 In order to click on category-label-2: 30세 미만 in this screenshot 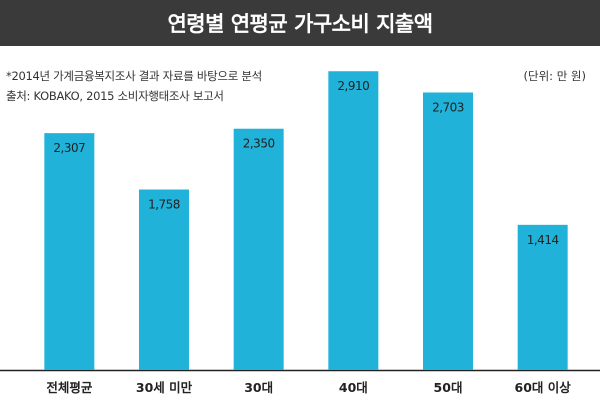, I will do `click(164, 387)`.